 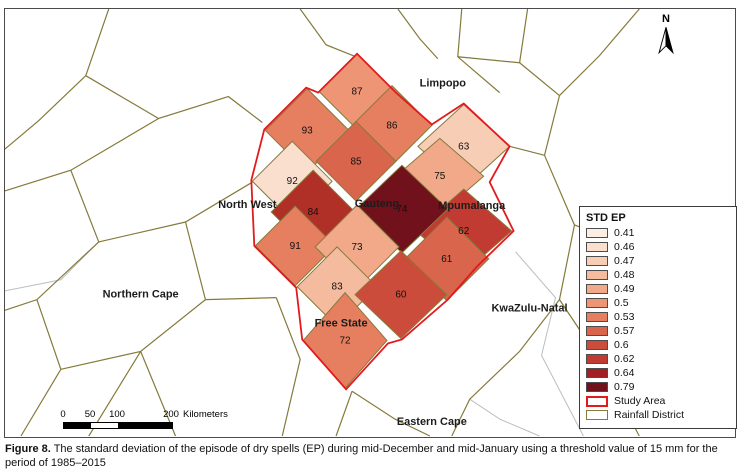 I want to click on district-label-84: 84, so click(x=314, y=212).